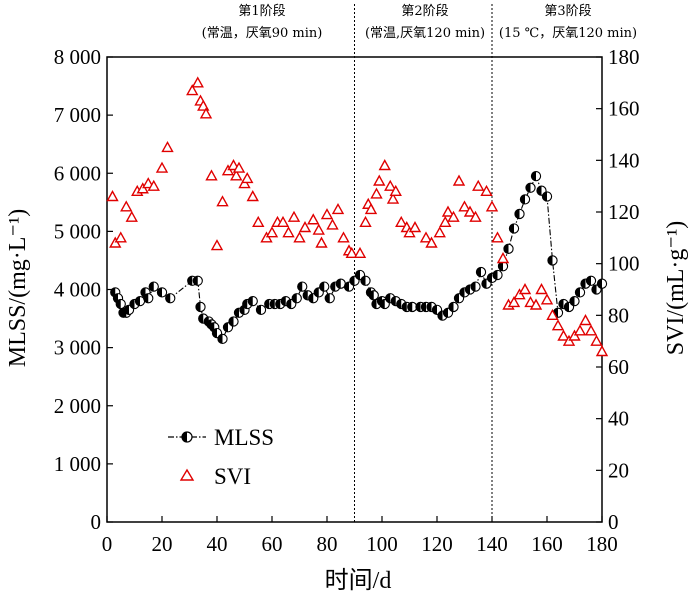 The image size is (700, 601). What do you see at coordinates (618, 315) in the screenshot?
I see `y-right-tick-label: 80` at bounding box center [618, 315].